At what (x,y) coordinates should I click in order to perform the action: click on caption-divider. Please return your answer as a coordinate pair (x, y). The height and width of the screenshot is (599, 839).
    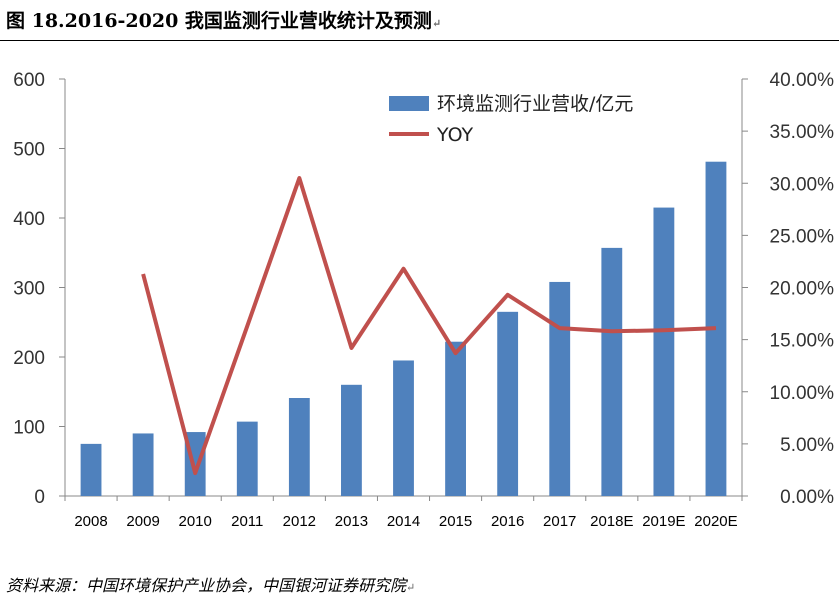
    Looking at the image, I should click on (419, 40).